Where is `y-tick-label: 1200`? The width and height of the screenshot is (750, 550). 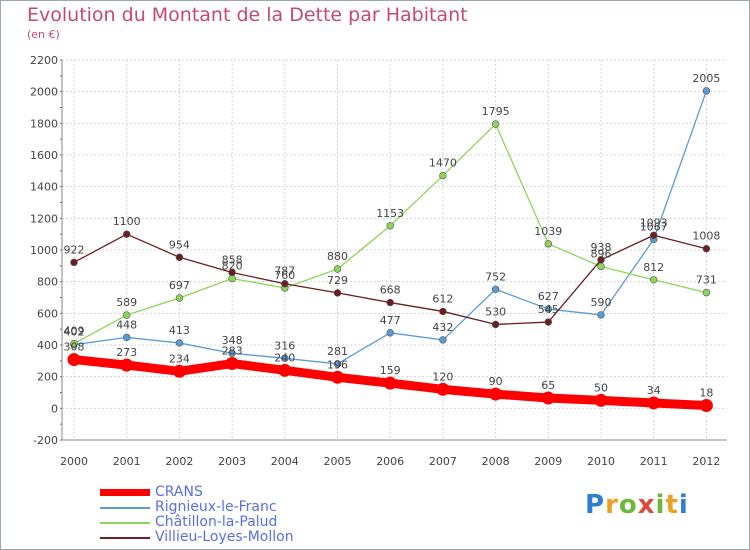 y-tick-label: 1200 is located at coordinates (44, 218).